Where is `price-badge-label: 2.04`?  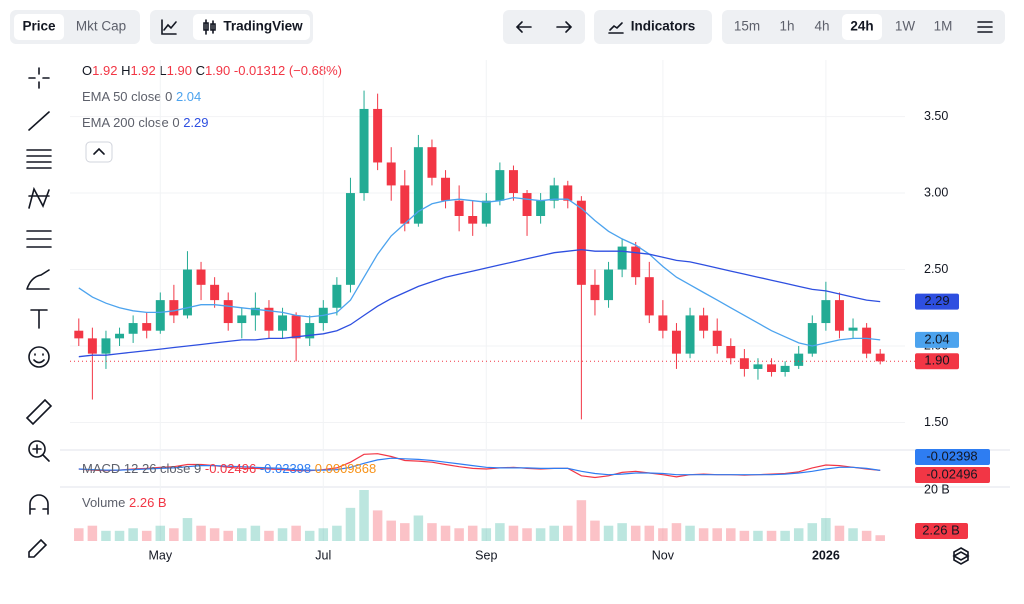
price-badge-label: 2.04 is located at coordinates (936, 338).